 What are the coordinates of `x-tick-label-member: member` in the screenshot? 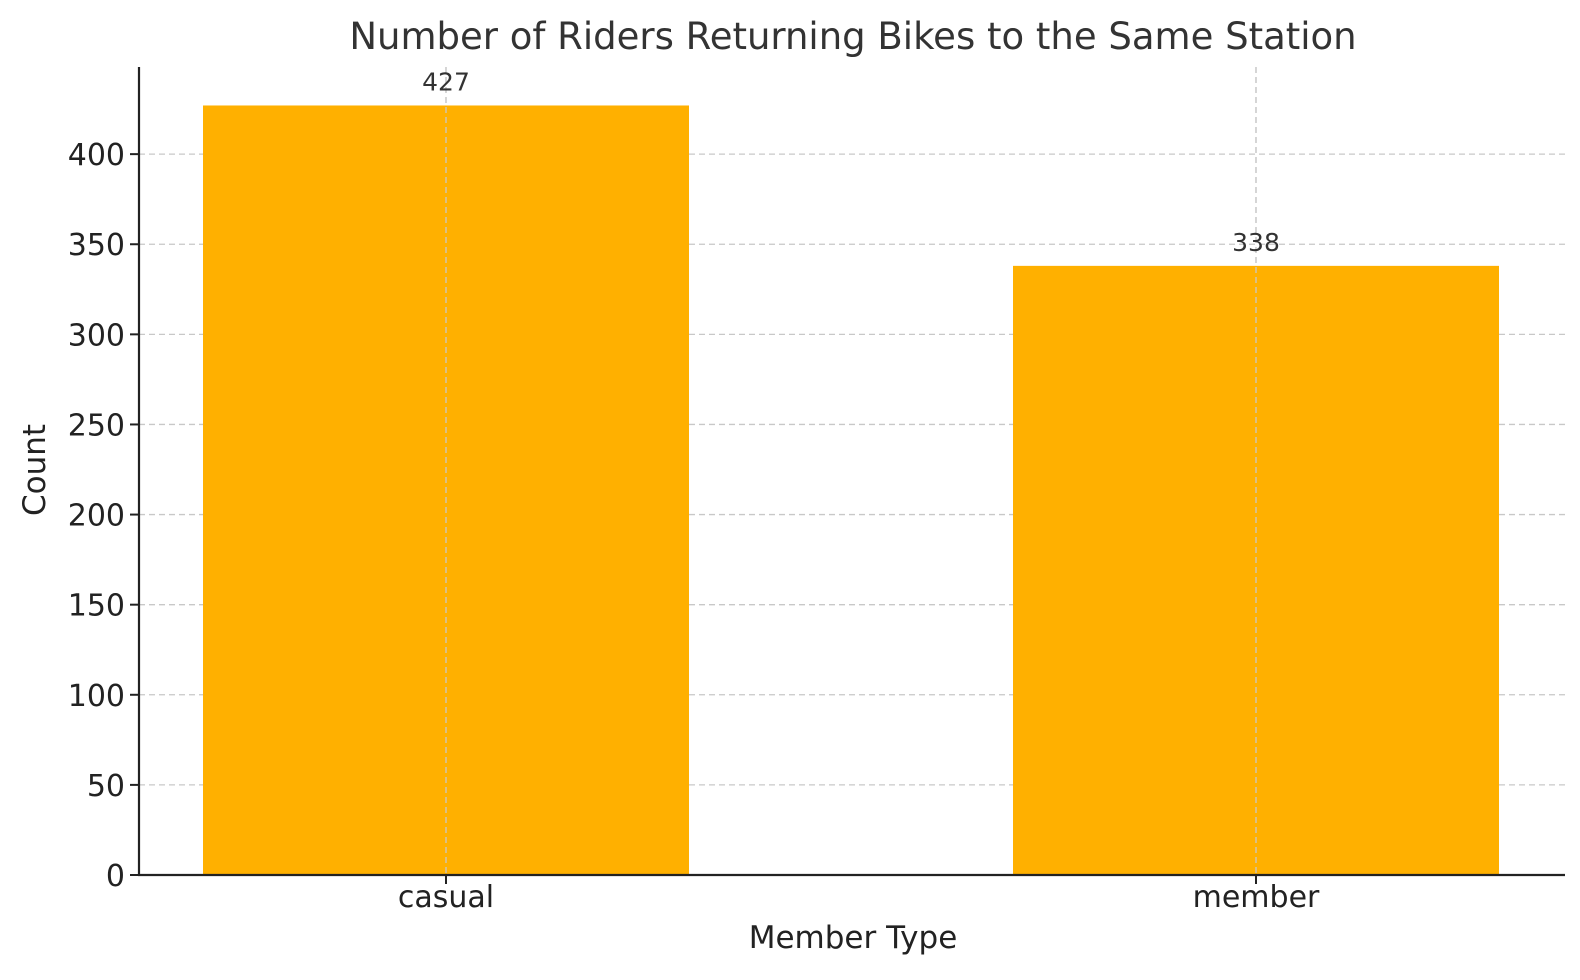 It's located at (1256, 897).